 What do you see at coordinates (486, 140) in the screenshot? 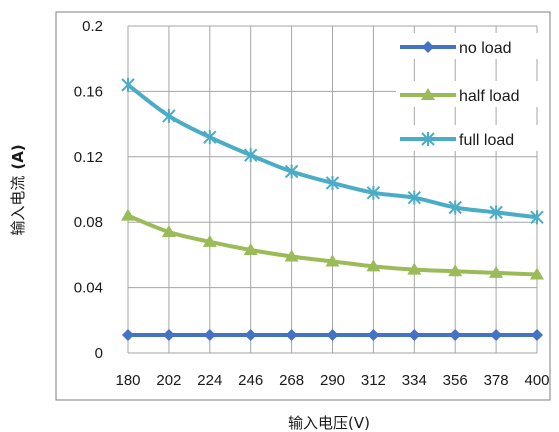
I see `legend-label: full load` at bounding box center [486, 140].